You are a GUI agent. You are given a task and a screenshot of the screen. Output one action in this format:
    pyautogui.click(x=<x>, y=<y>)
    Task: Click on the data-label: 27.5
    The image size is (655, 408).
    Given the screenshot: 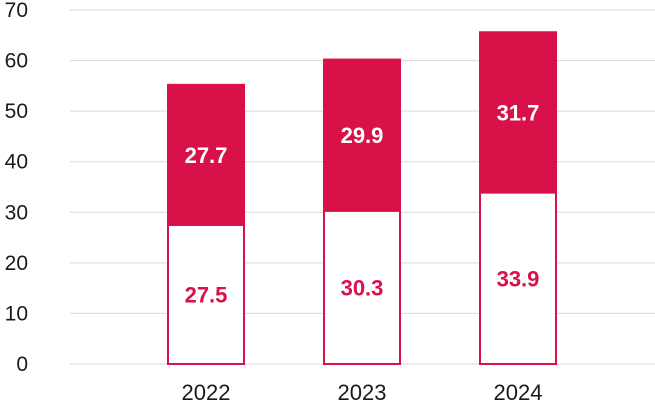 What is the action you would take?
    pyautogui.click(x=206, y=294)
    